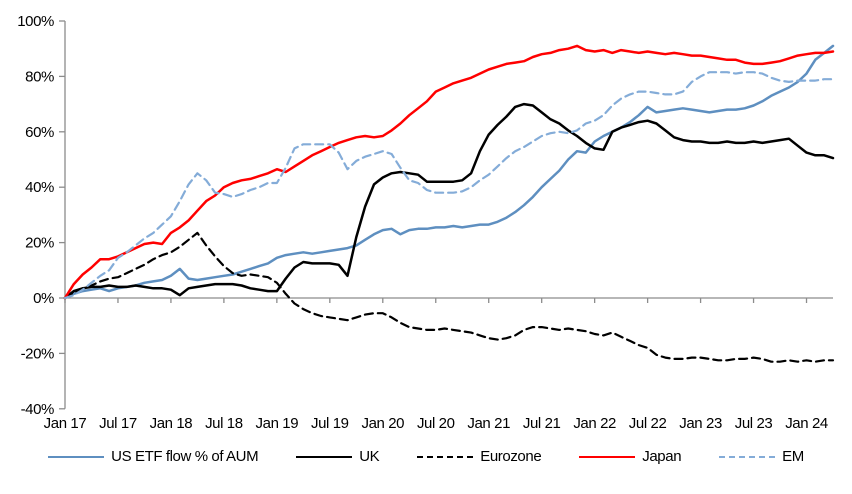  I want to click on legend-item-uk: UK, so click(338, 456).